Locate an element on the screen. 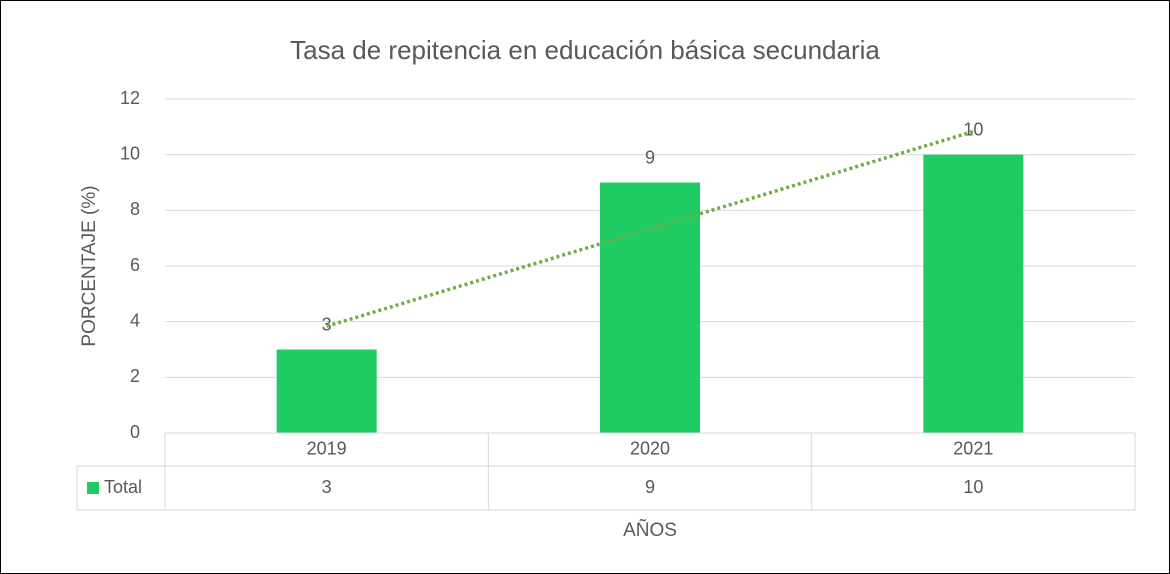 This screenshot has height=574, width=1170. x-tick-label: 2019 is located at coordinates (327, 448).